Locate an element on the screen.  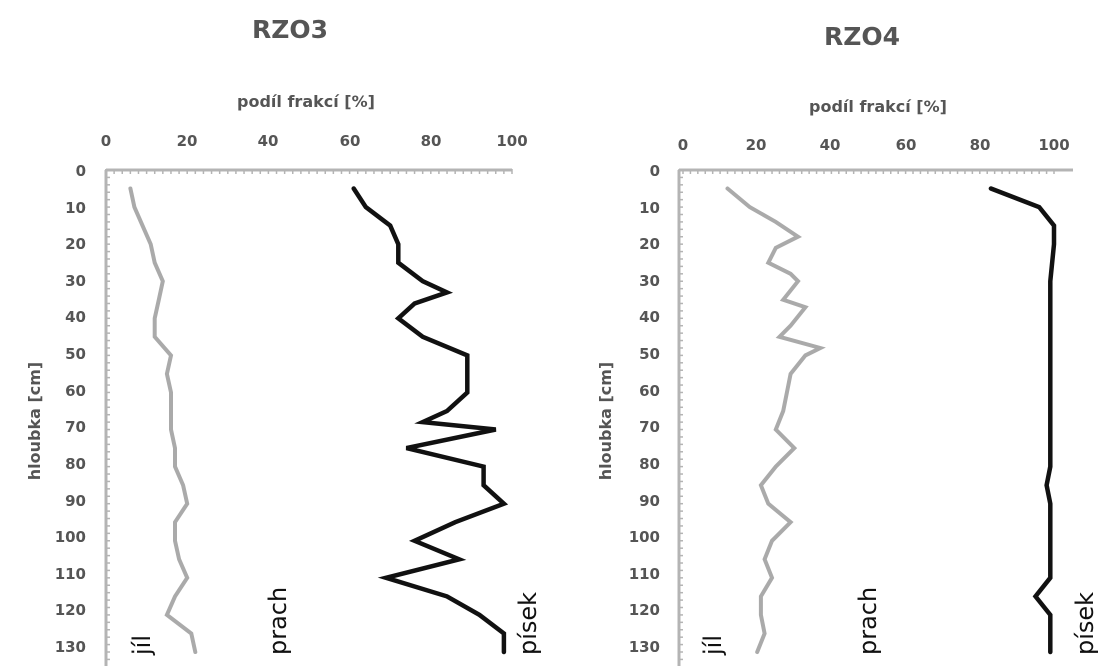
chart-rzo4-title: RZO4 is located at coordinates (862, 36).